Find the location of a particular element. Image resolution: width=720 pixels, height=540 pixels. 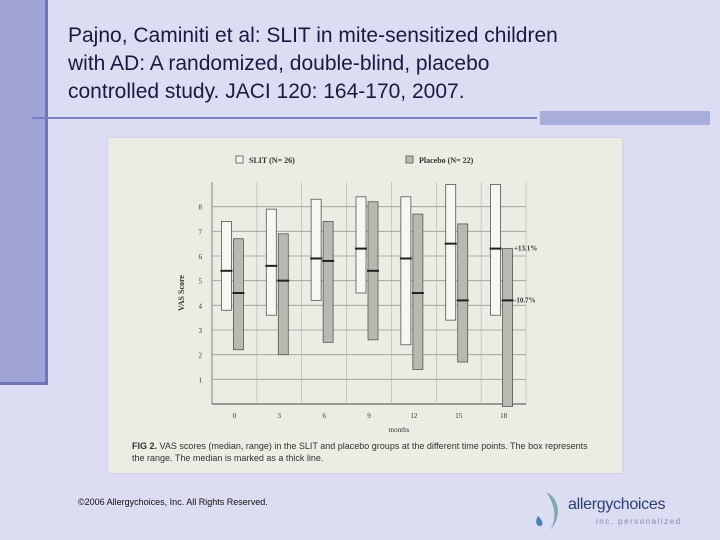

logo-swoosh-icon is located at coordinates (547, 511).